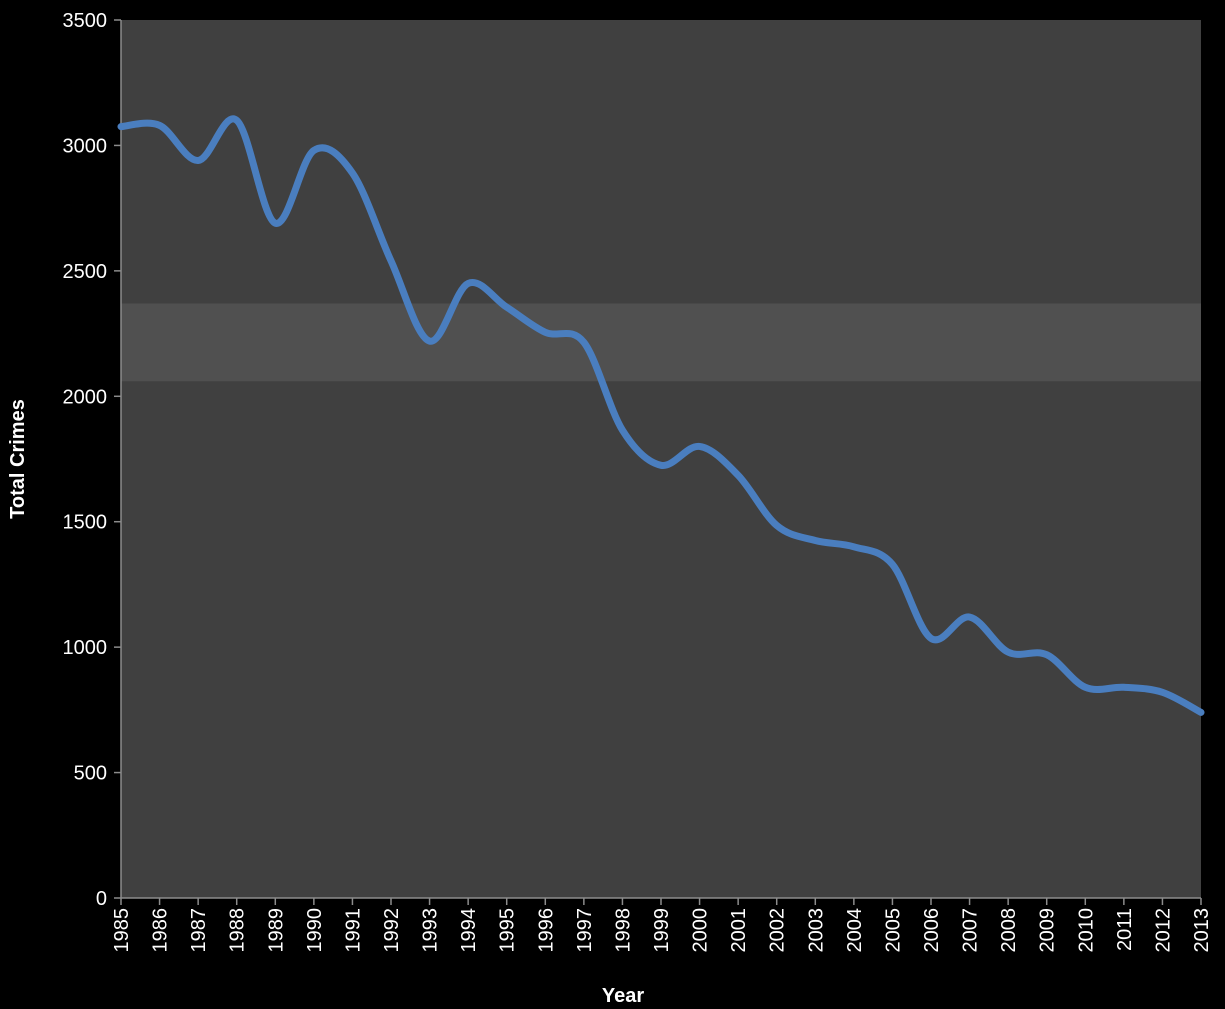 Image resolution: width=1225 pixels, height=1009 pixels. Describe the element at coordinates (508, 930) in the screenshot. I see `x-tick-label: 1995` at that location.